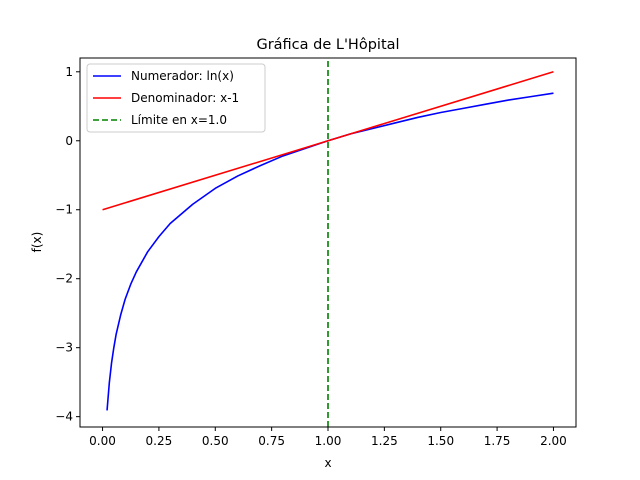 This screenshot has height=480, width=640. What do you see at coordinates (553, 441) in the screenshot?
I see `x-tick-label: 2.00` at bounding box center [553, 441].